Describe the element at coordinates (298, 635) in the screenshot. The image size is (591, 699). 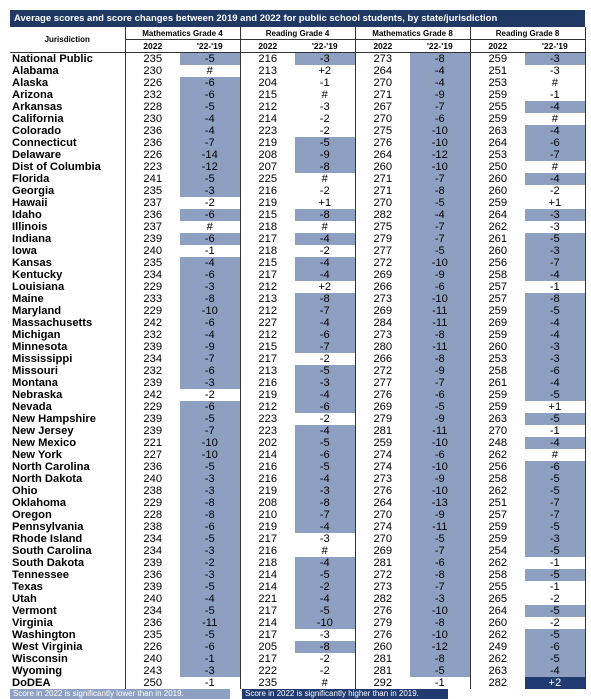
I see `table-row: Washington 235 -5 217 -3 276 -10 262 -5` at that location.